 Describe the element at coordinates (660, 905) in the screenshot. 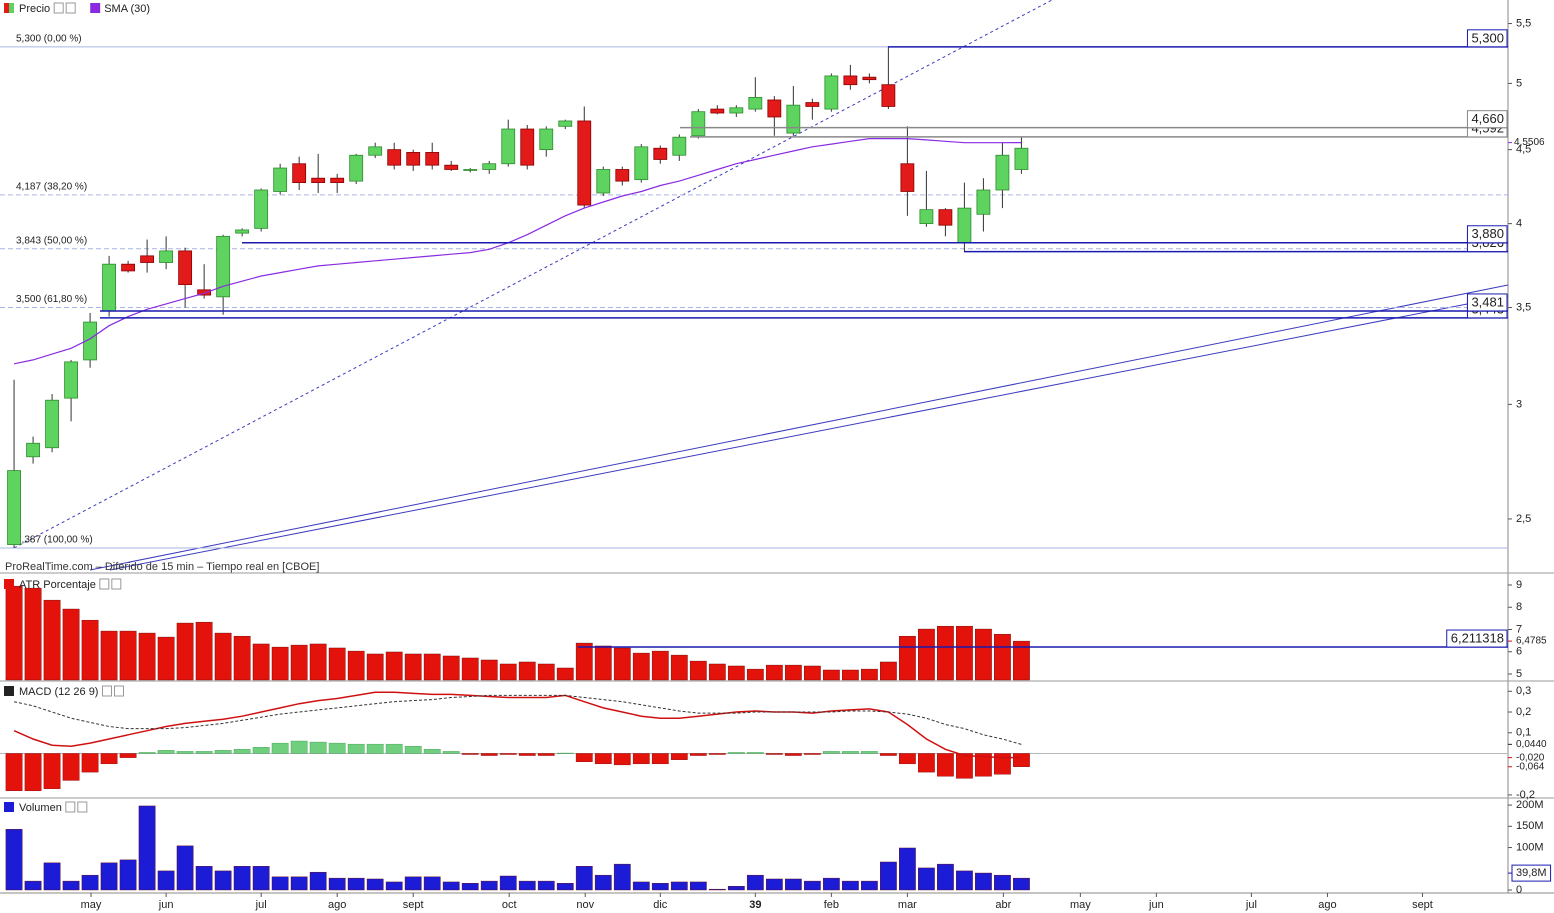

I see `x-tick-label: dic` at that location.